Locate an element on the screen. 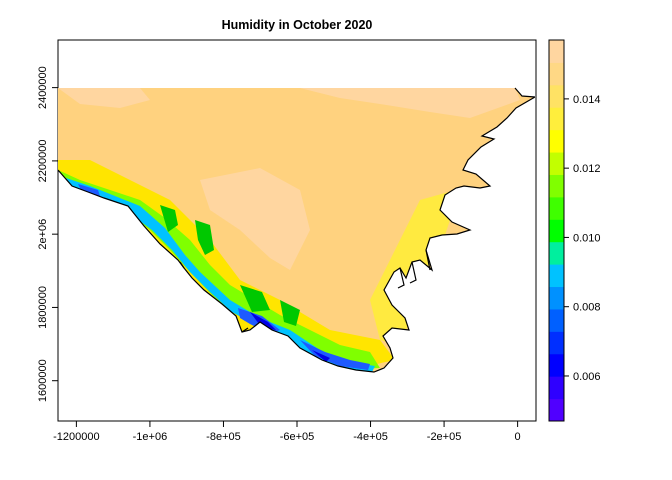 The width and height of the screenshot is (672, 480). humidity-legend-colorbar is located at coordinates (556, 231).